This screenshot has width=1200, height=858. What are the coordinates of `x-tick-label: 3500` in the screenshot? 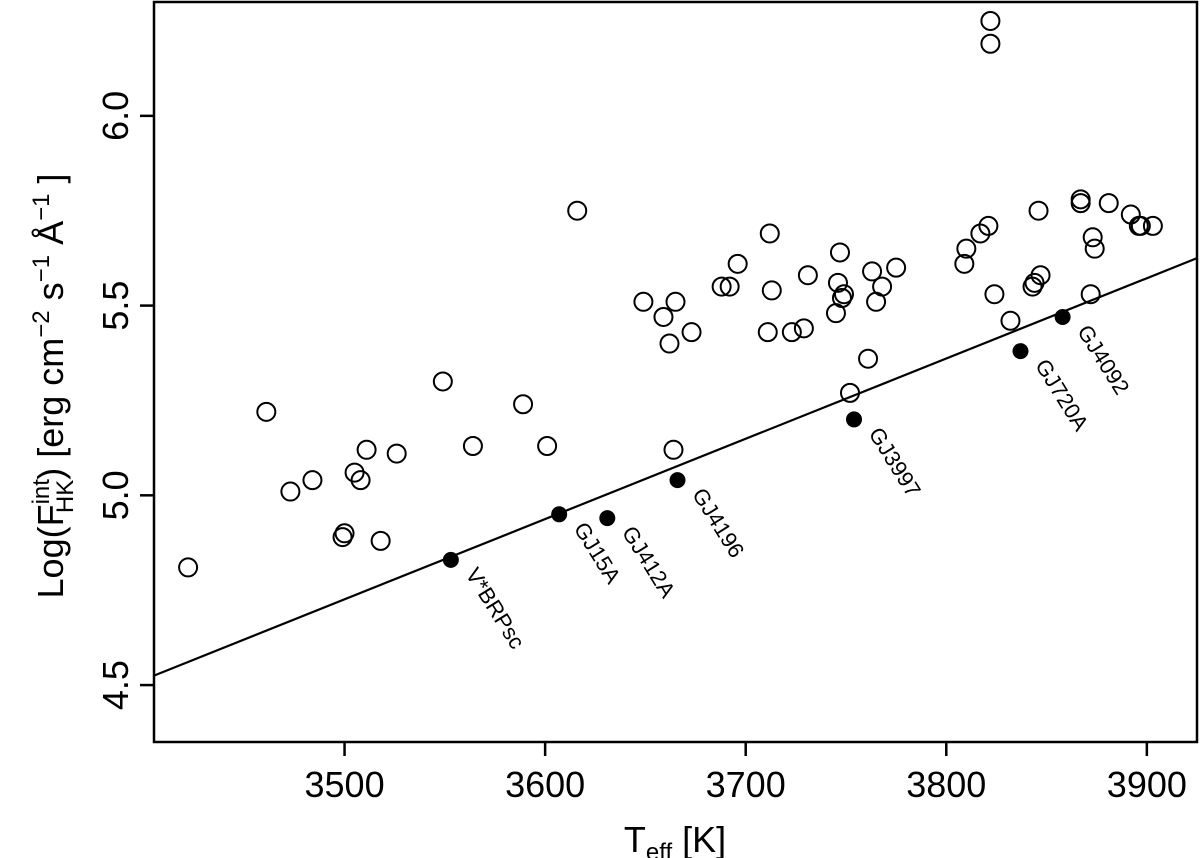 It's located at (345, 784).